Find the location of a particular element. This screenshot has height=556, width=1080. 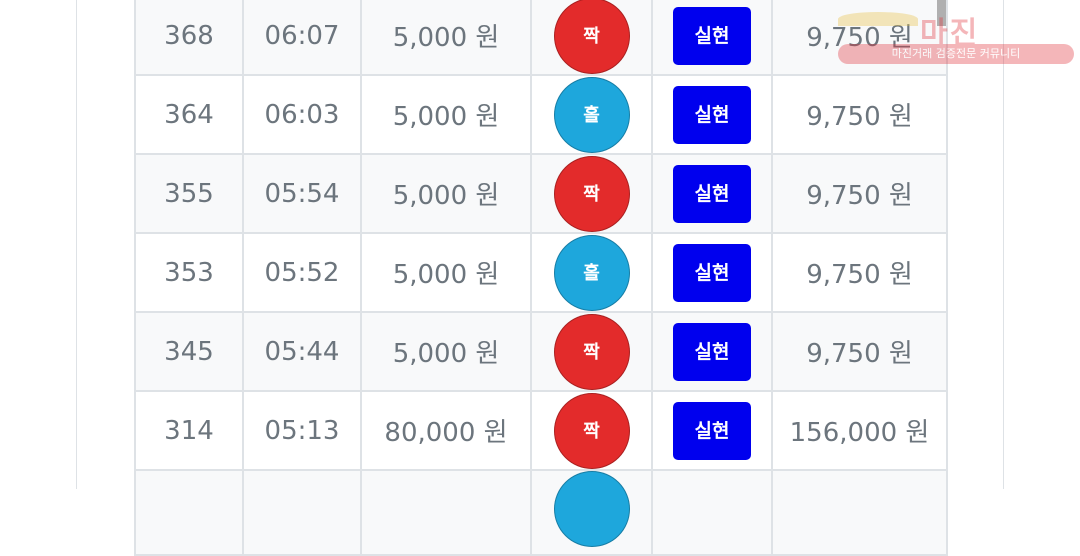

table-row: 355 05:54 5,000 원 짝 실현 9,750 원 is located at coordinates (541, 193).